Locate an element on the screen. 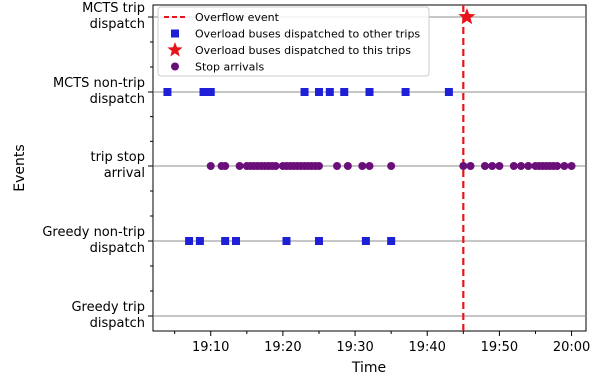  legend-label: Overload buses dispatched to this trips is located at coordinates (303, 50).